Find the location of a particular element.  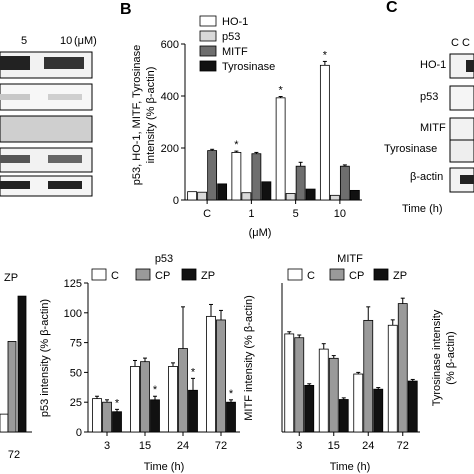

y-axis-label-line: (% β-actin) is located at coordinates (451, 357).